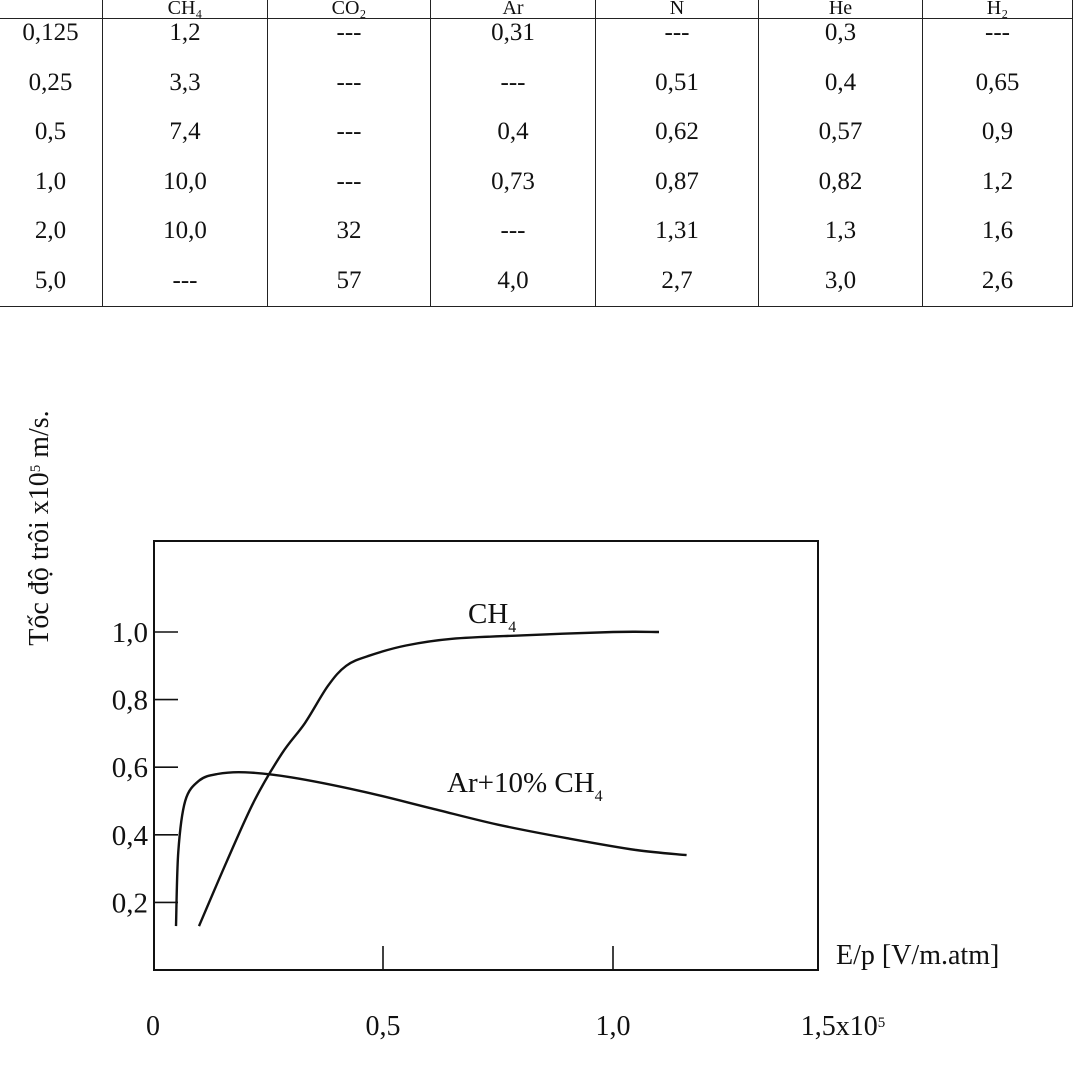 Image resolution: width=1080 pixels, height=1071 pixels. Describe the element at coordinates (843, 1026) in the screenshot. I see `x-tick-label: 1,5x105` at that location.